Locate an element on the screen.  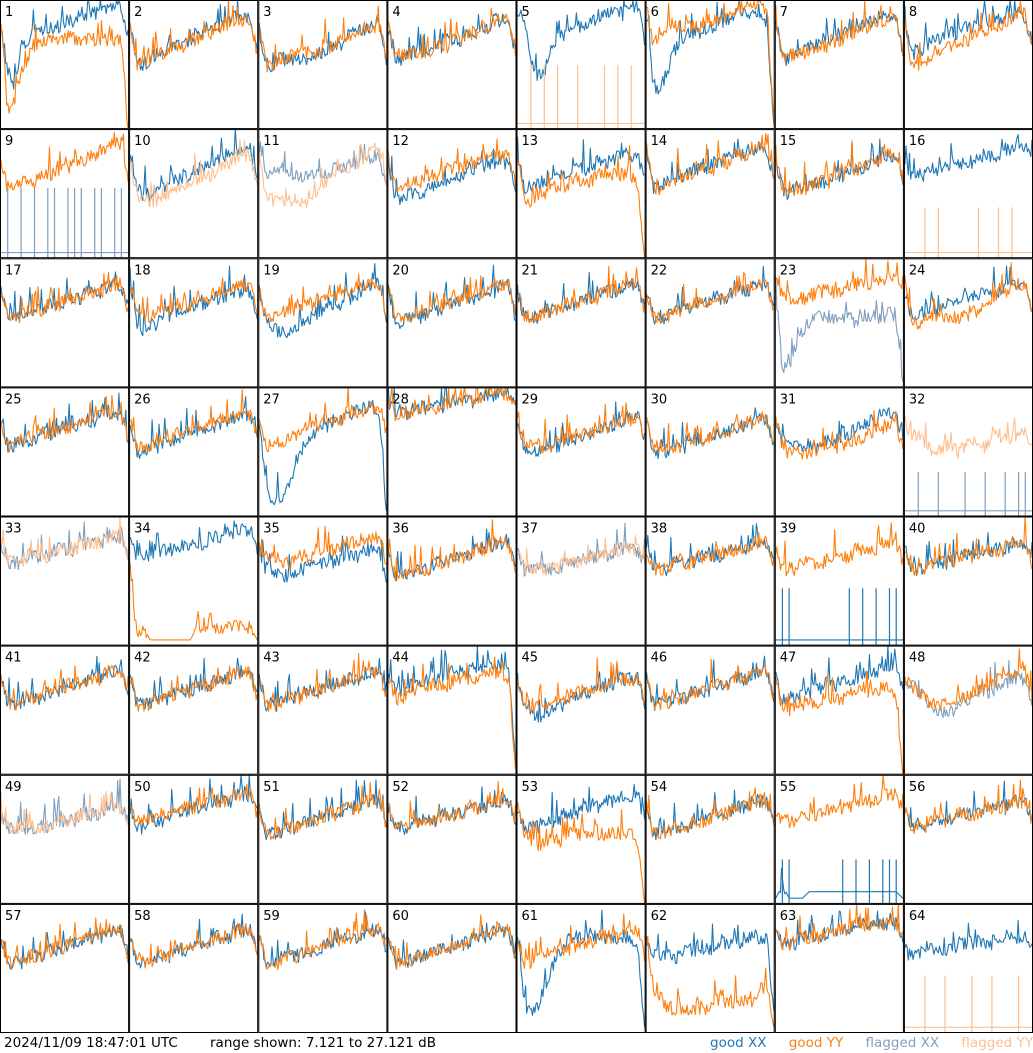
panel-5: 5 is located at coordinates (581, 65).